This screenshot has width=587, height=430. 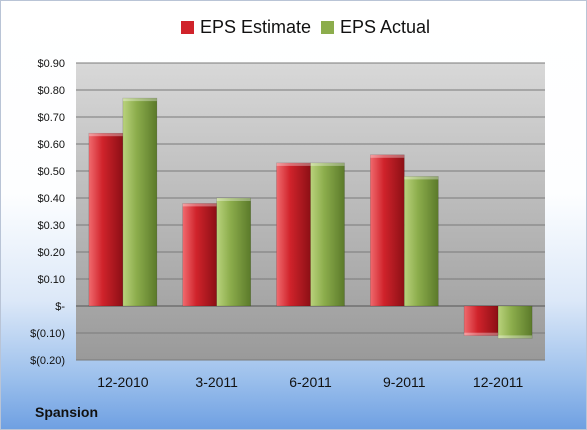 I want to click on y-tick-label: $0.60, so click(x=51, y=145).